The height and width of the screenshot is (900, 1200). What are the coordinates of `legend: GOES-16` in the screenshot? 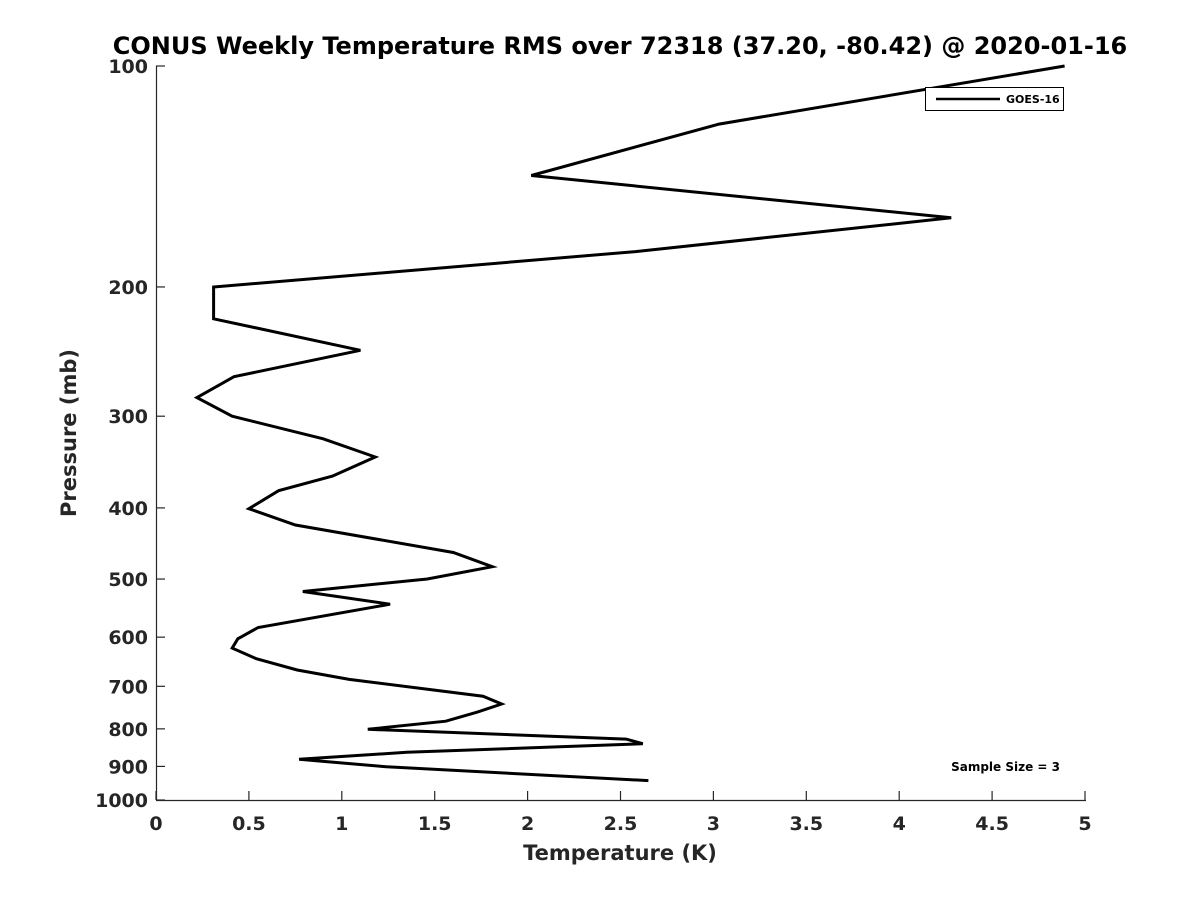 It's located at (994, 99).